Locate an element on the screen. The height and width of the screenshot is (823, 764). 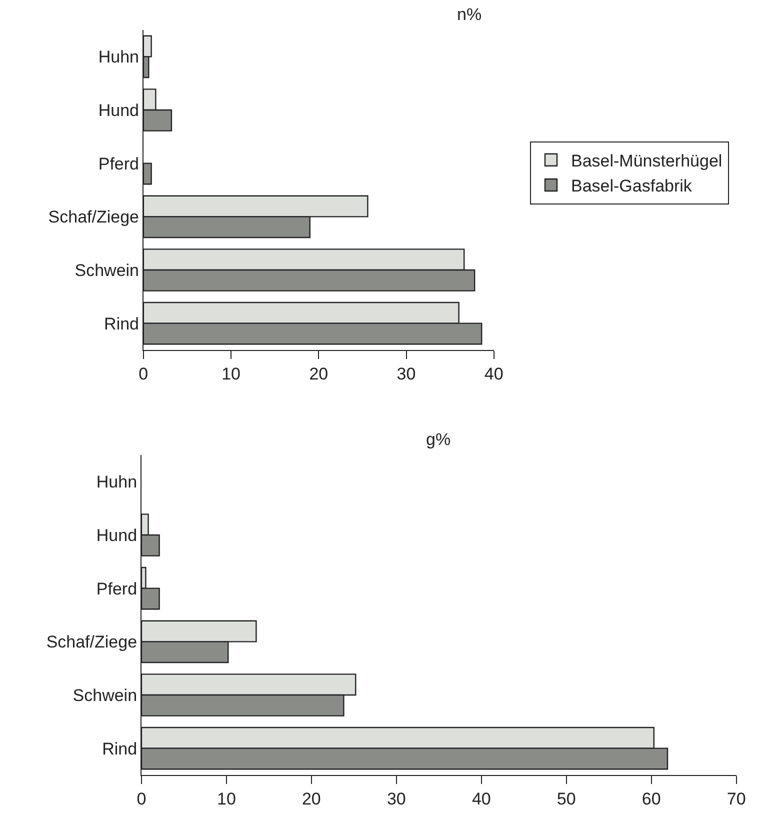
chart-title: n% is located at coordinates (469, 14).